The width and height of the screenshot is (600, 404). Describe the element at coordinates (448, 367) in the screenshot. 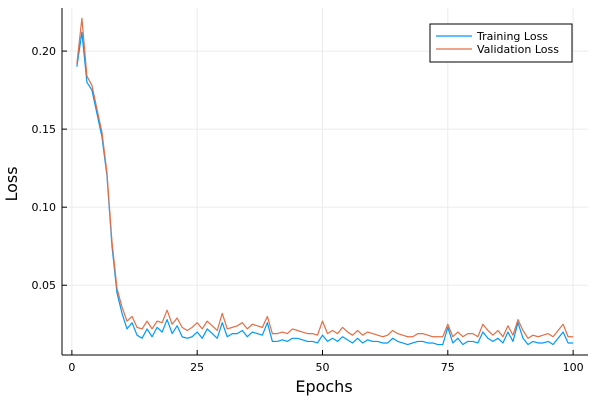

I see `x-tick-label: 75` at that location.